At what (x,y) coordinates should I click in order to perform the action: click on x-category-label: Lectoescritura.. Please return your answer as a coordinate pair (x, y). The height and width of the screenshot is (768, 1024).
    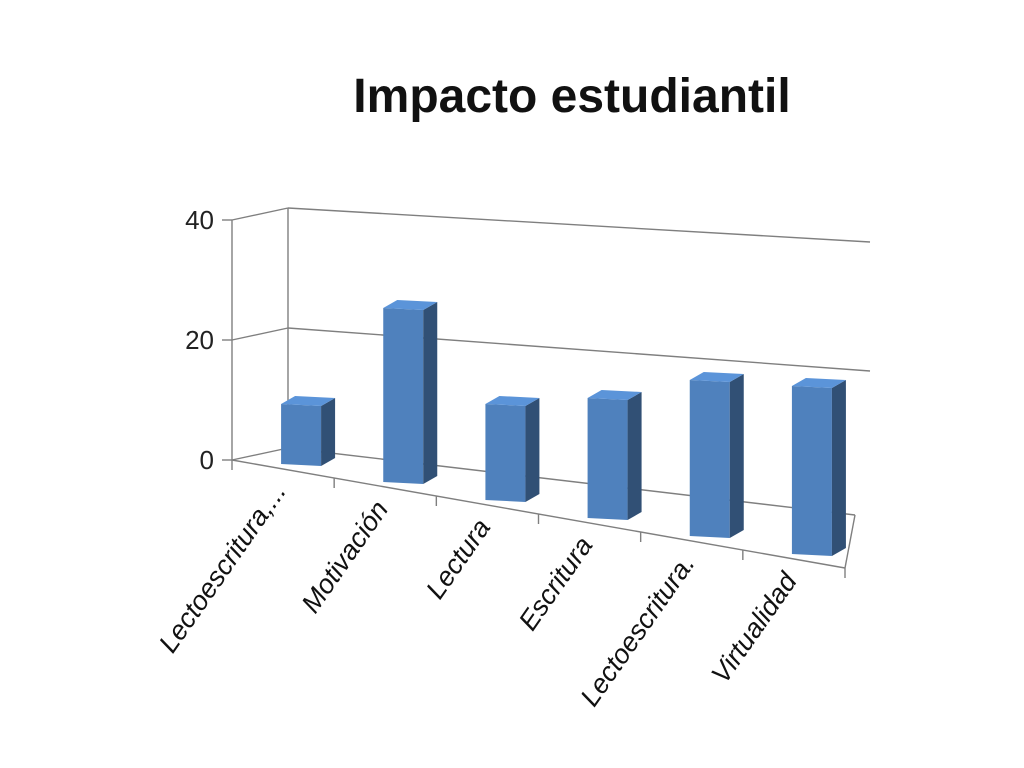
    Looking at the image, I should click on (638, 630).